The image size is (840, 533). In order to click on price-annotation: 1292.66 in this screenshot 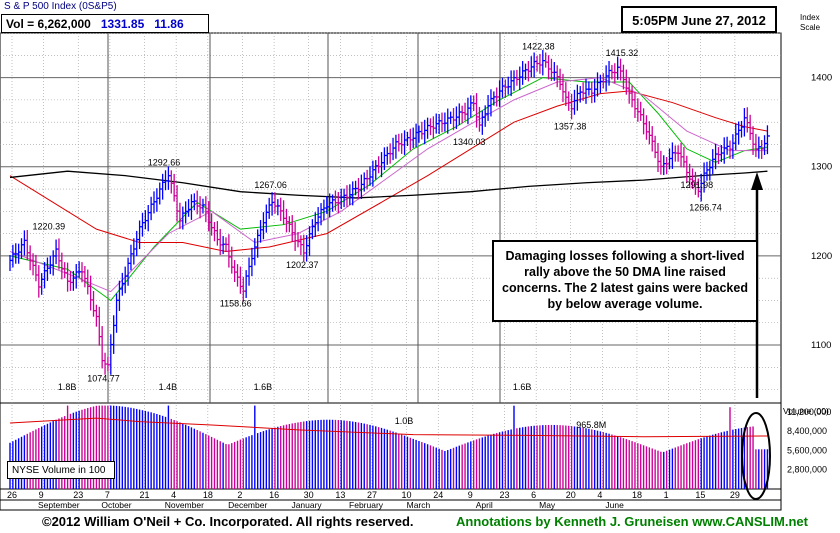, I will do `click(164, 162)`.